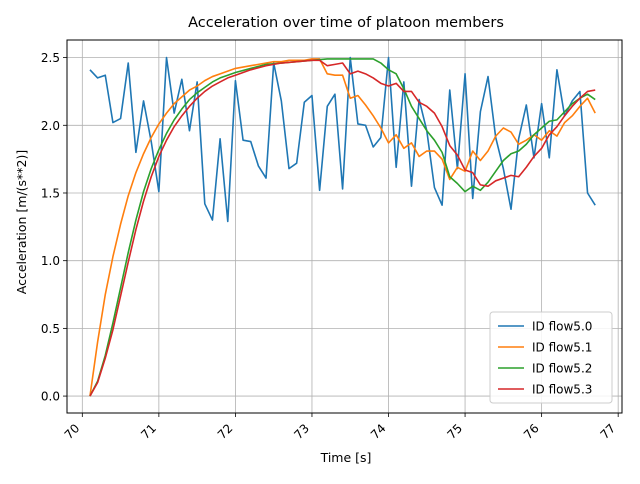 The height and width of the screenshot is (484, 640). Describe the element at coordinates (21, 222) in the screenshot. I see `y-axis-label: Acceleration [m/(s**2)]` at that location.